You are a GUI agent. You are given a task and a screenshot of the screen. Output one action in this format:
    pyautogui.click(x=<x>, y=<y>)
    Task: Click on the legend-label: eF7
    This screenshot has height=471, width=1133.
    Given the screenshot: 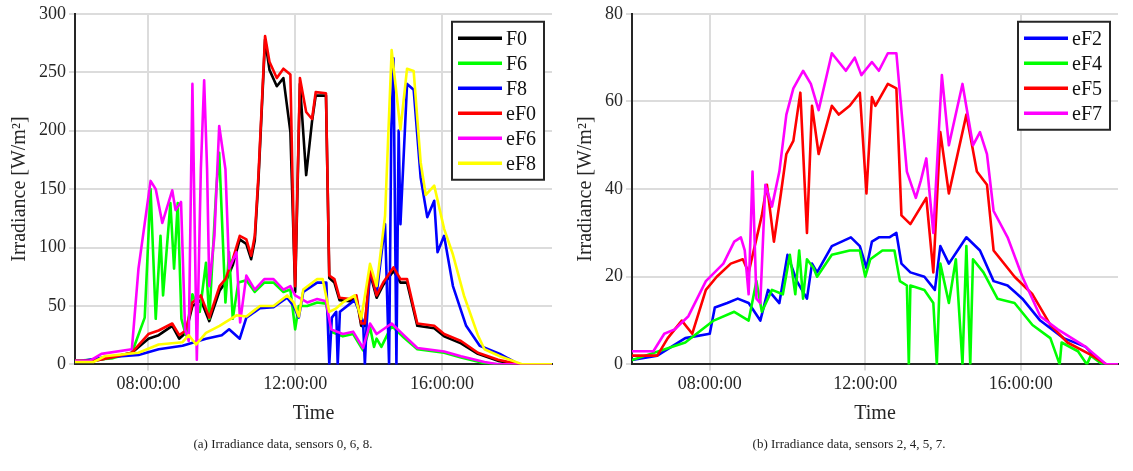 What is the action you would take?
    pyautogui.click(x=1087, y=112)
    